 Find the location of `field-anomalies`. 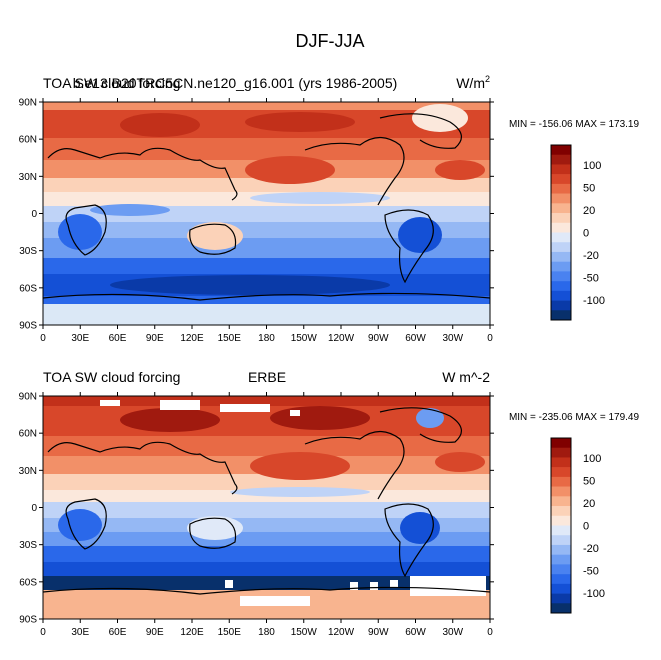

field-anomalies is located at coordinates (271, 475).